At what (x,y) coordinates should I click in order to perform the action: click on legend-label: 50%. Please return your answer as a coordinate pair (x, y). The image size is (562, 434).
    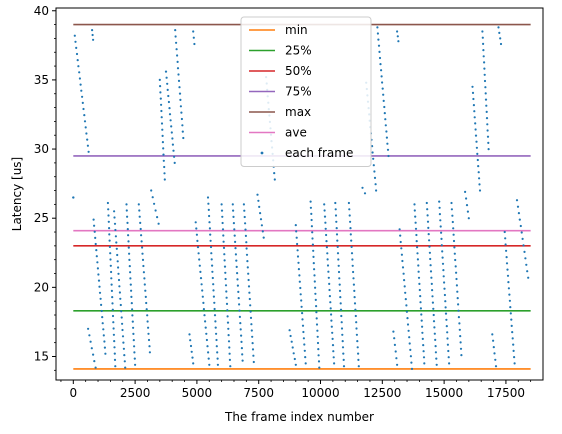
    Looking at the image, I should click on (298, 71).